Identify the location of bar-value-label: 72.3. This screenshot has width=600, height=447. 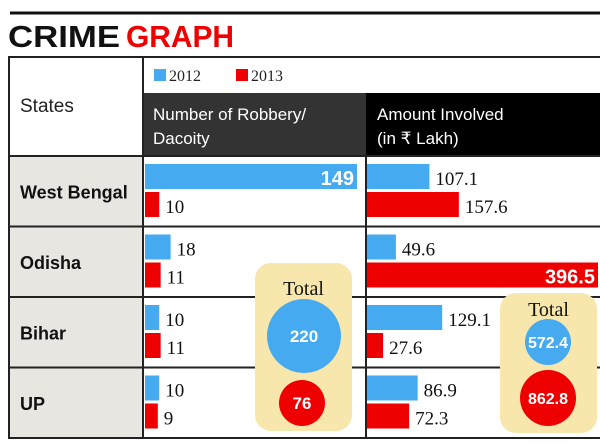
(431, 419).